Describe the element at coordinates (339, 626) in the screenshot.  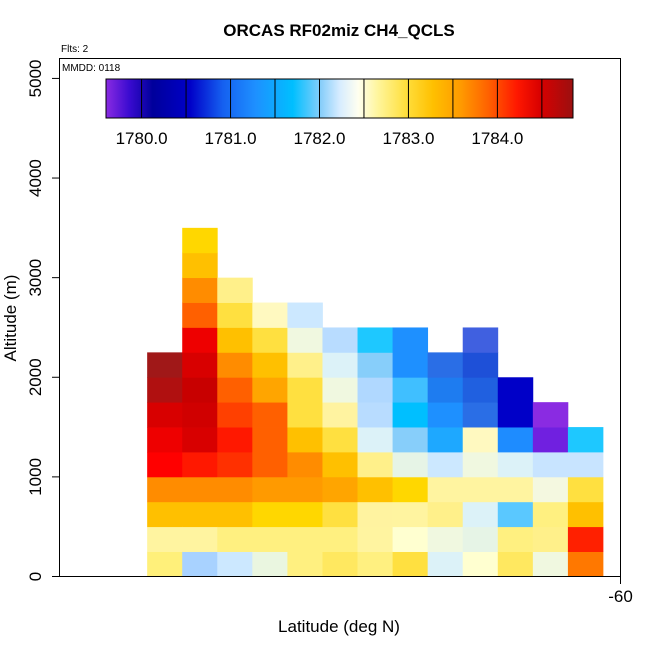
I see `x-axis-label: Latitude (deg N)` at that location.